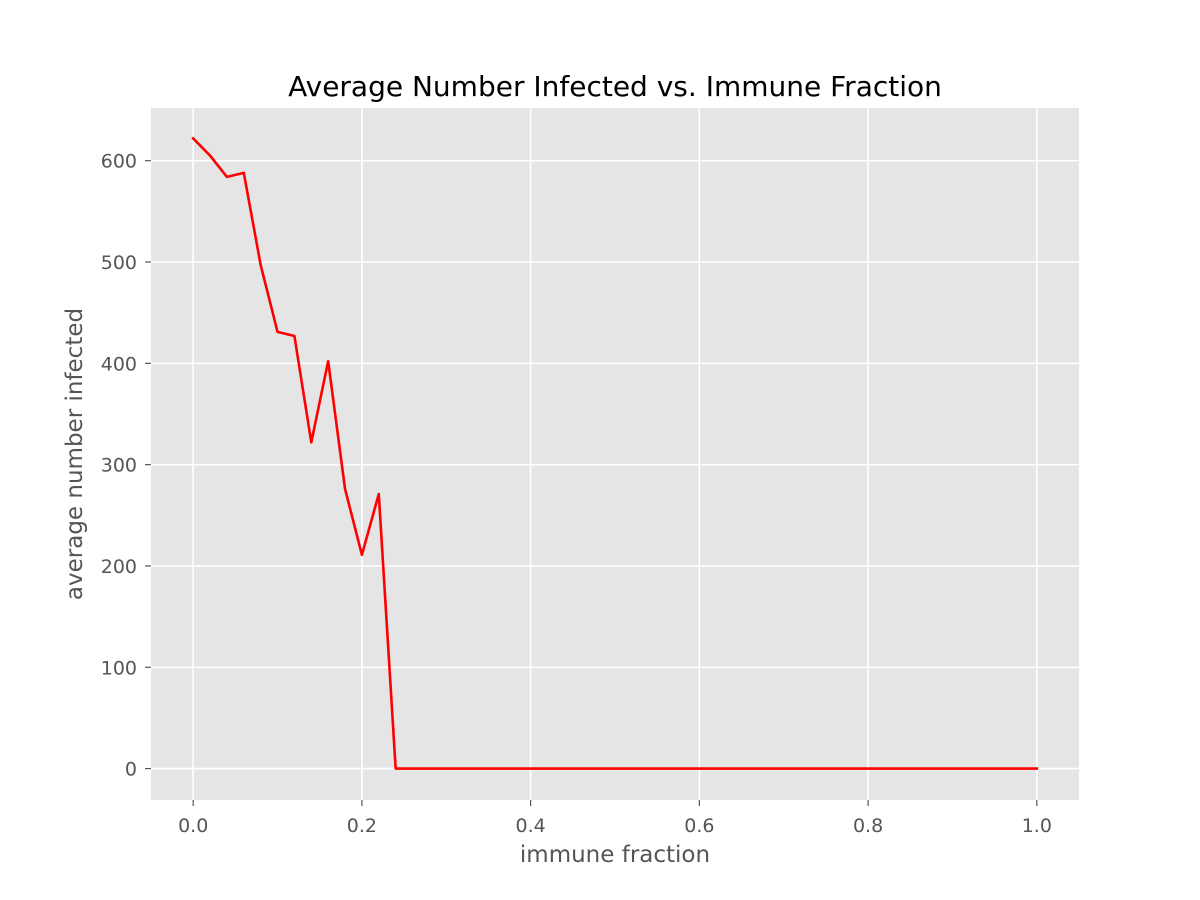  Describe the element at coordinates (119, 466) in the screenshot. I see `y-tick-label: 300` at that location.